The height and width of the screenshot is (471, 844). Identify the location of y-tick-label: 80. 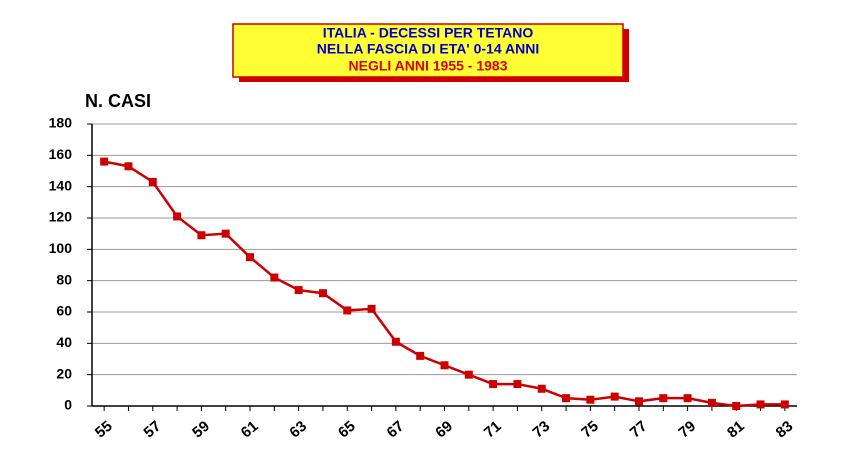
(64, 279).